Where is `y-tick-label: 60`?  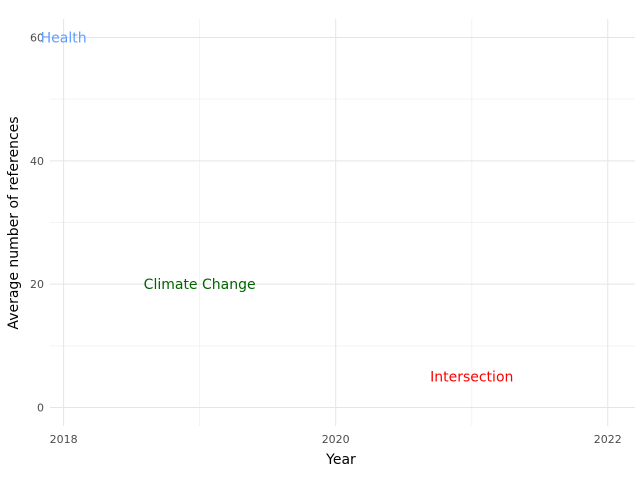
y-tick-label: 60 is located at coordinates (37, 38).